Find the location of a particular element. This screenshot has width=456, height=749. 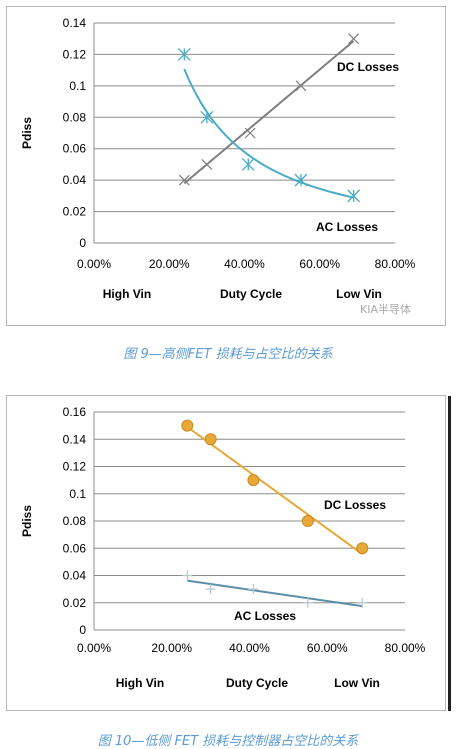

y-tick-label: 0.16 is located at coordinates (75, 412).